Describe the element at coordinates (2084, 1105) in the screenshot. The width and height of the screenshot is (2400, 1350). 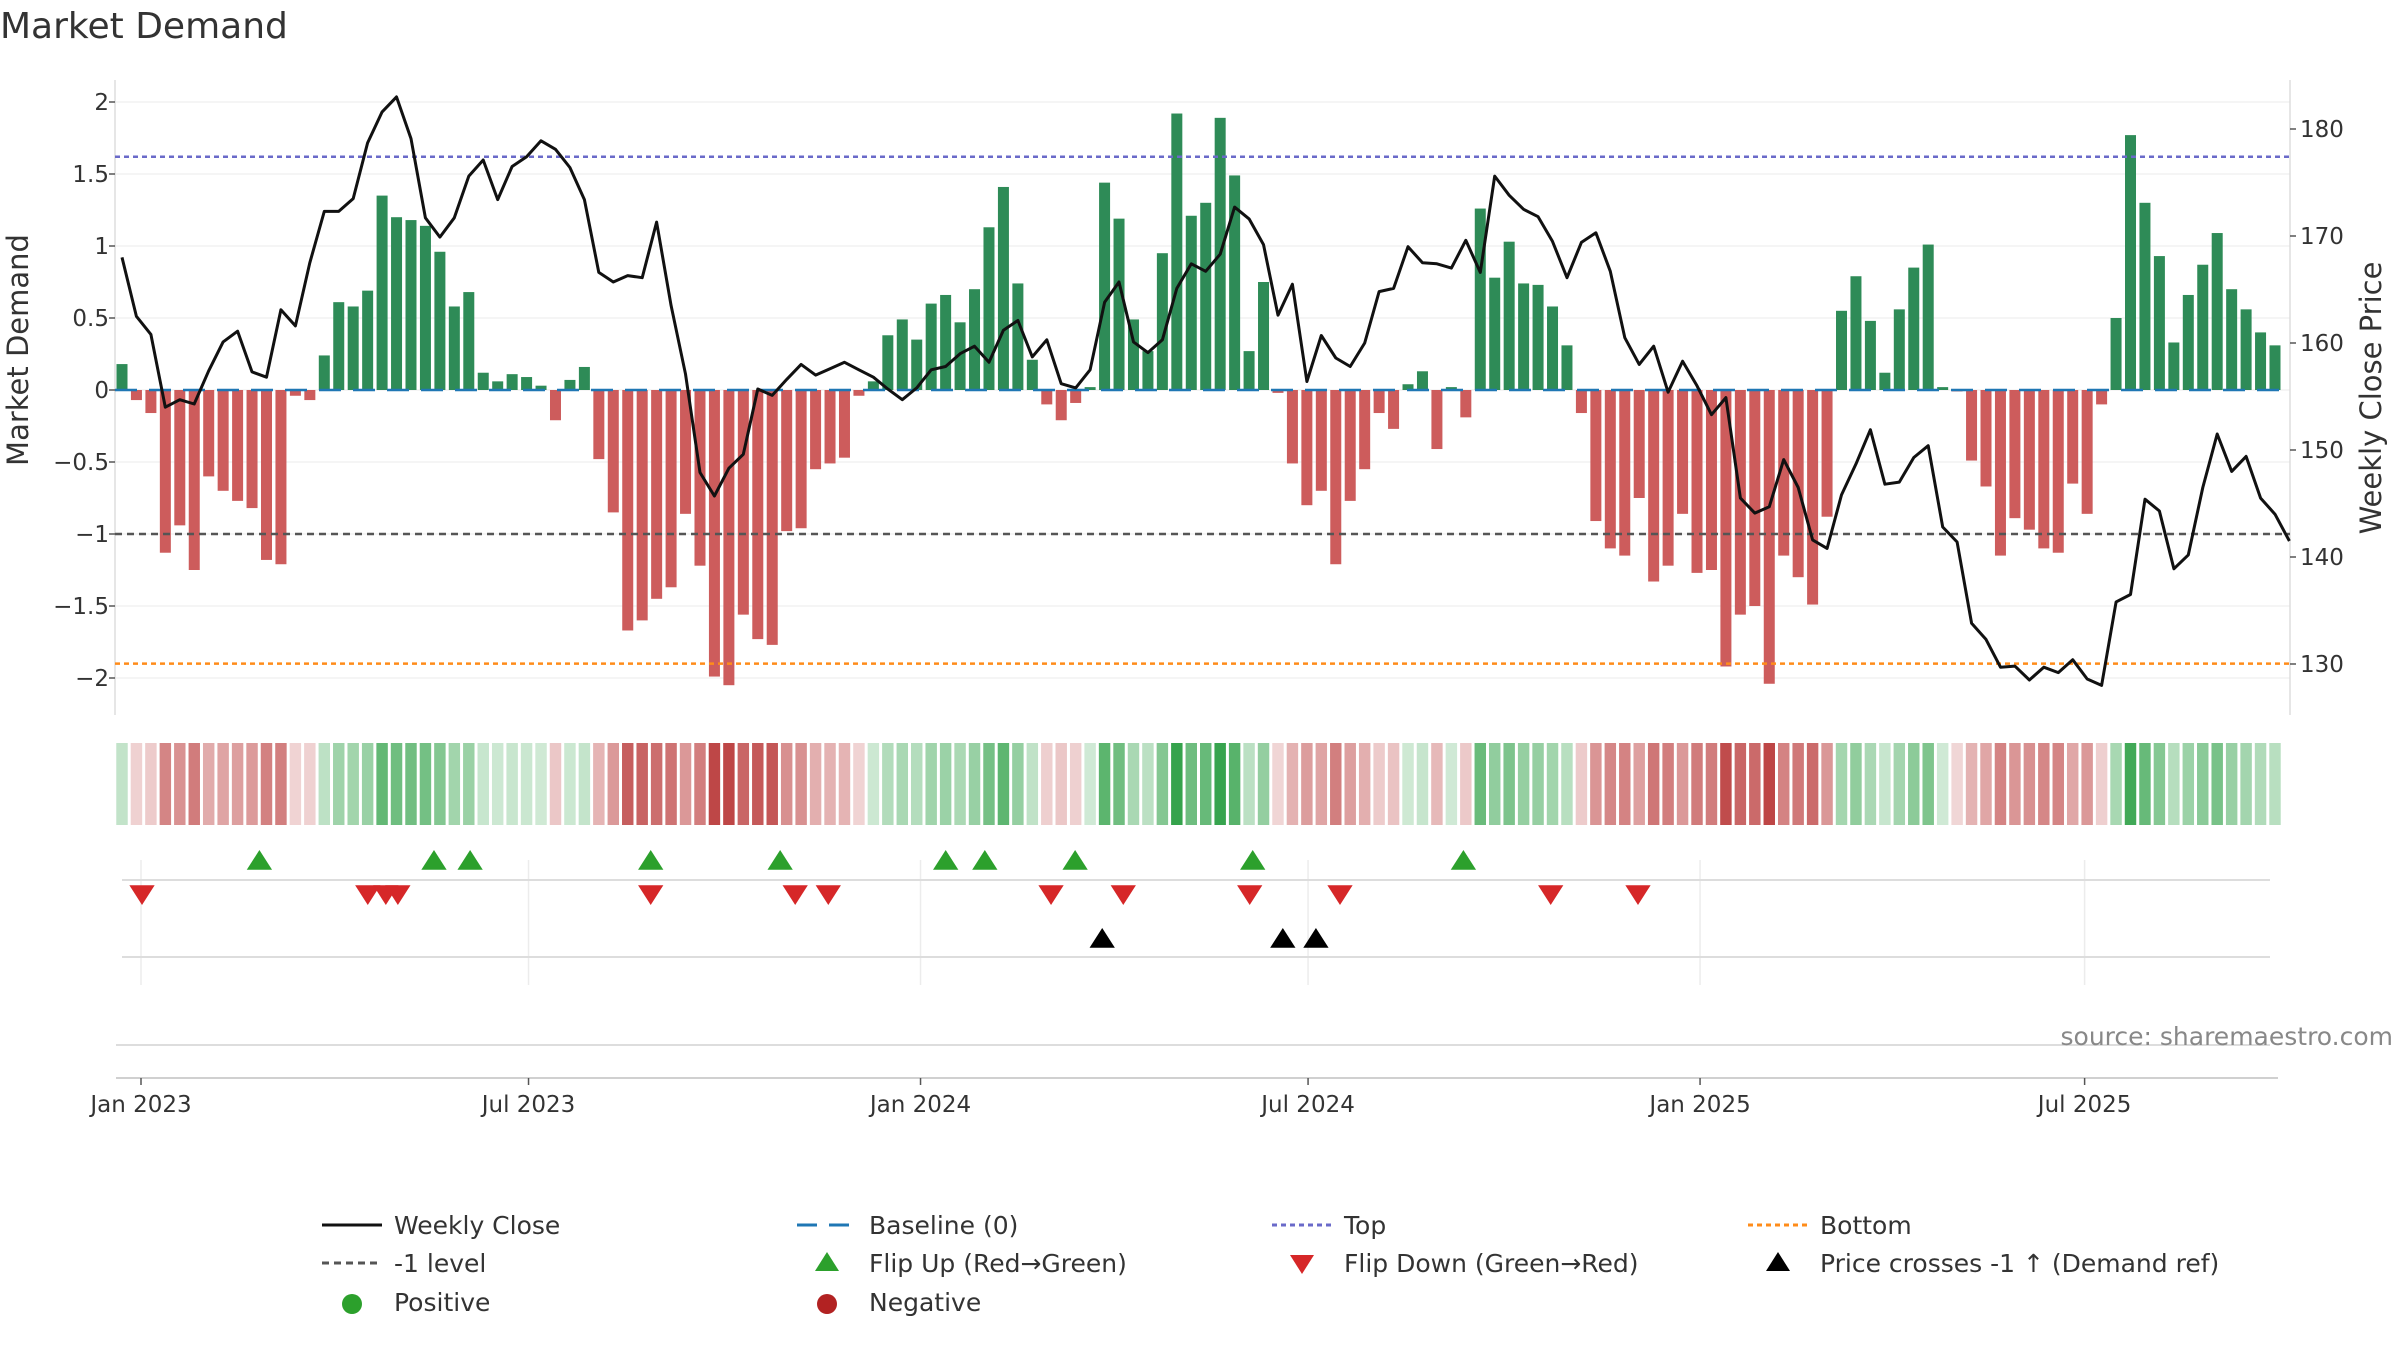
I see `x-tick-label: Jul 2025` at that location.